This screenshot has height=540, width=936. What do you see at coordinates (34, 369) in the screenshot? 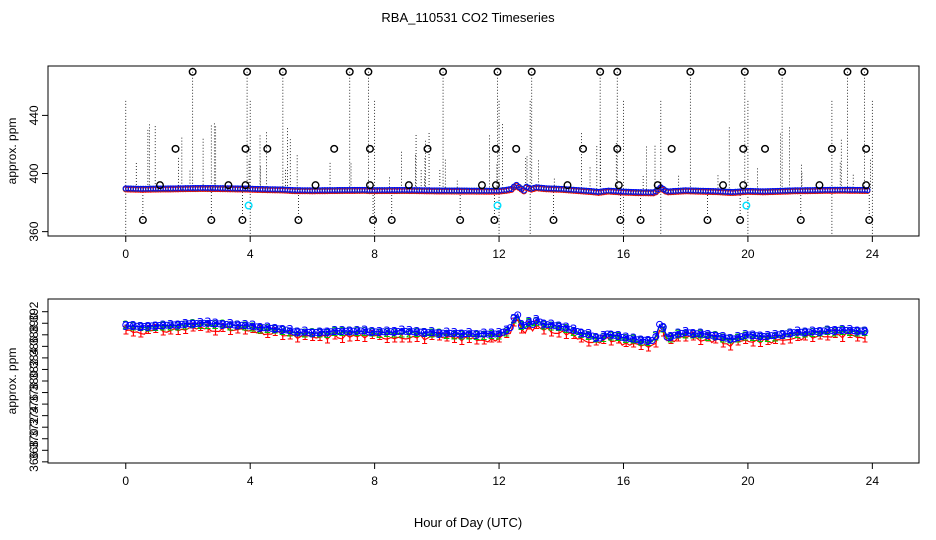
I see `bottom-y-tick-label: 382` at bounding box center [34, 369].